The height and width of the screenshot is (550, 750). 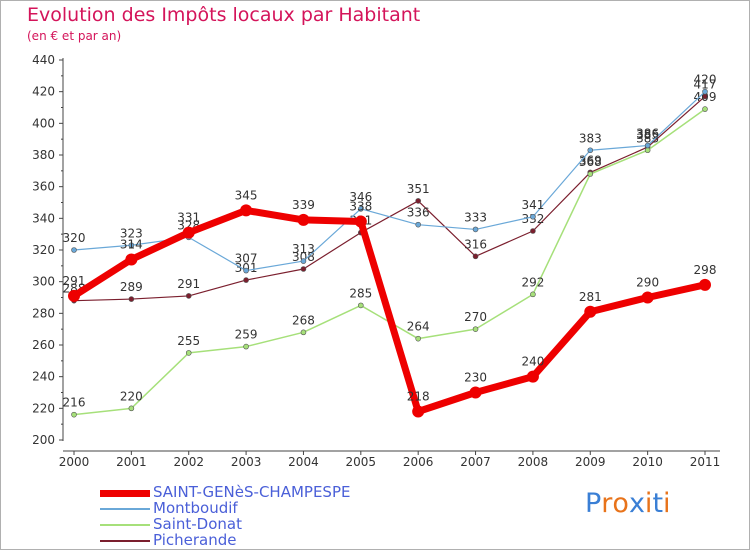 I want to click on data-label-saint-gen-s-champespe: 290, so click(x=647, y=283).